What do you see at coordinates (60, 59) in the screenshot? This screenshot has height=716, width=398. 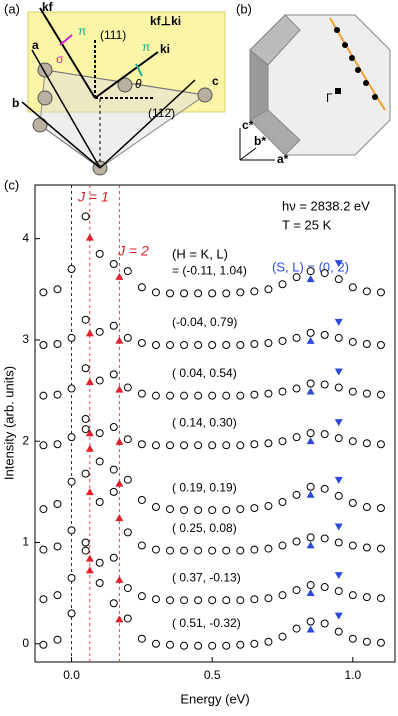 I see `label: σ` at bounding box center [60, 59].